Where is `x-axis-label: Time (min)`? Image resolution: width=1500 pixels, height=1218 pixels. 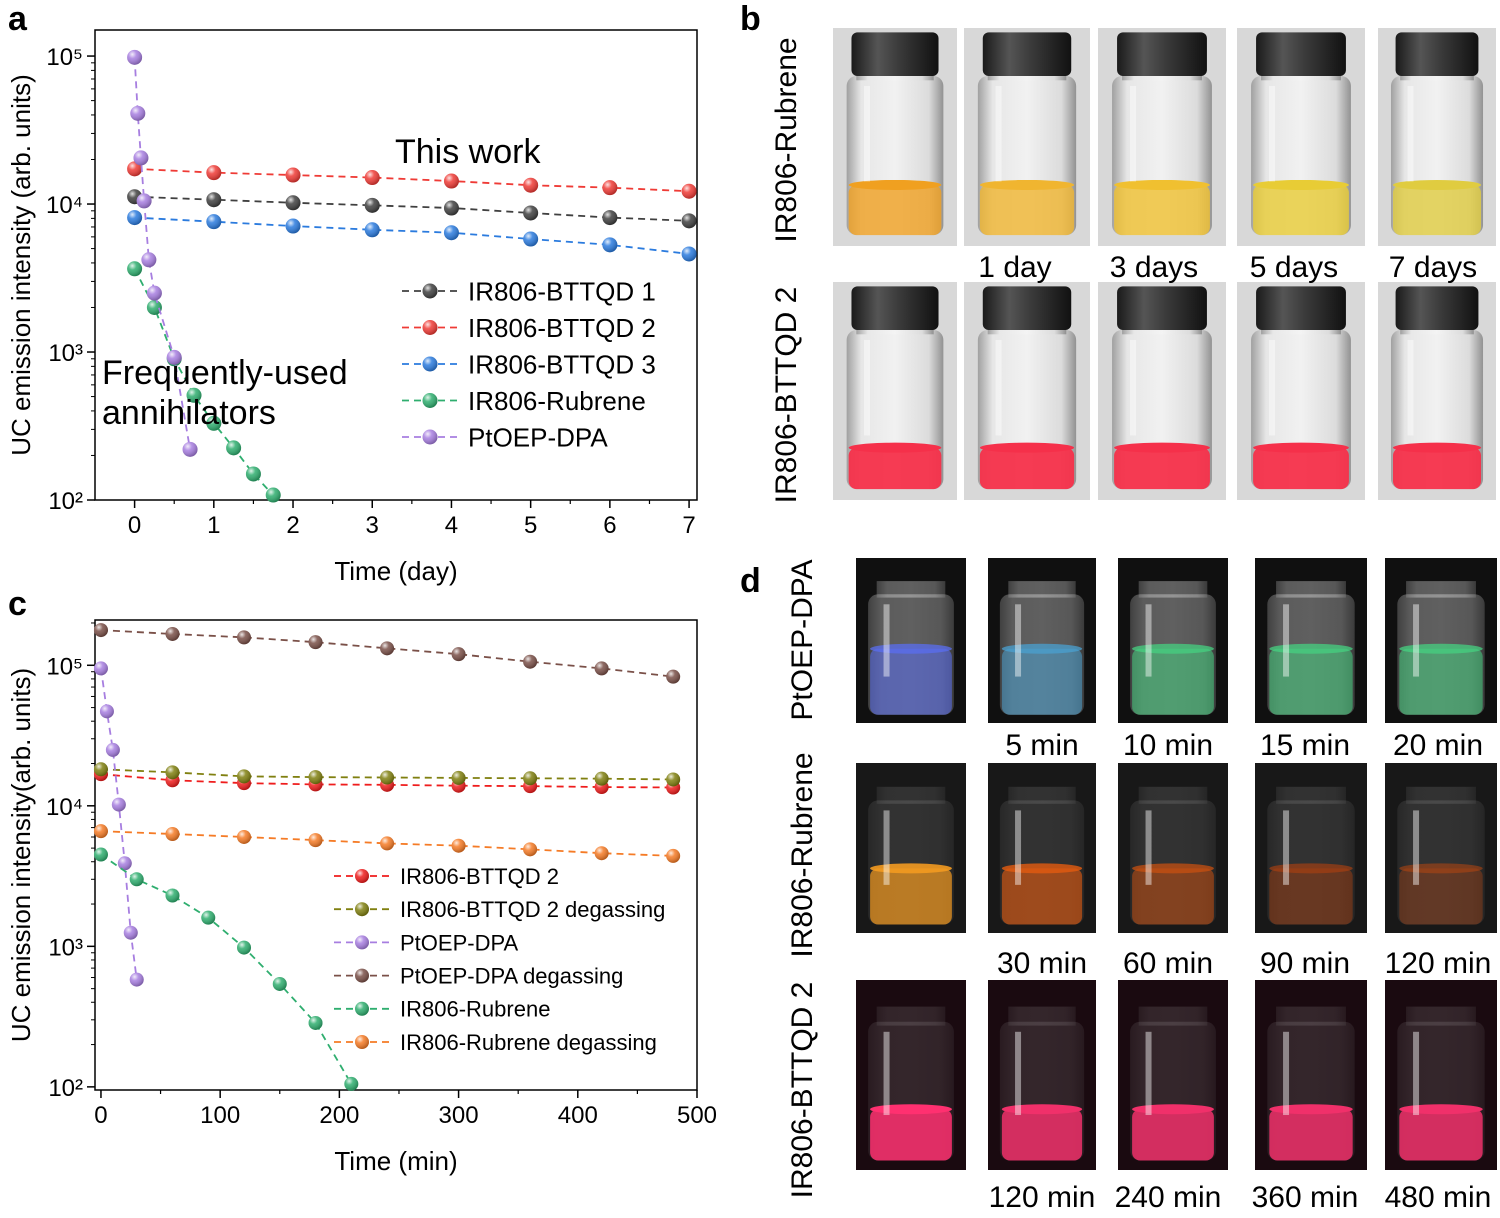
x-axis-label: Time (min) is located at coordinates (395, 1161).